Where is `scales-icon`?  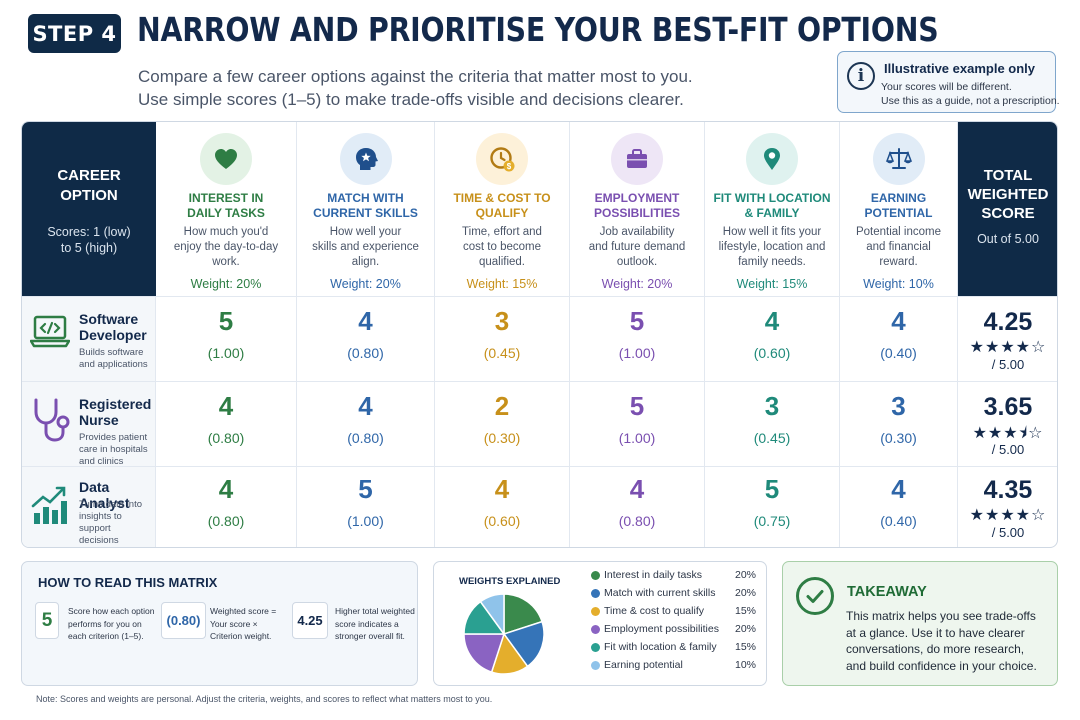
scales-icon is located at coordinates (898, 159).